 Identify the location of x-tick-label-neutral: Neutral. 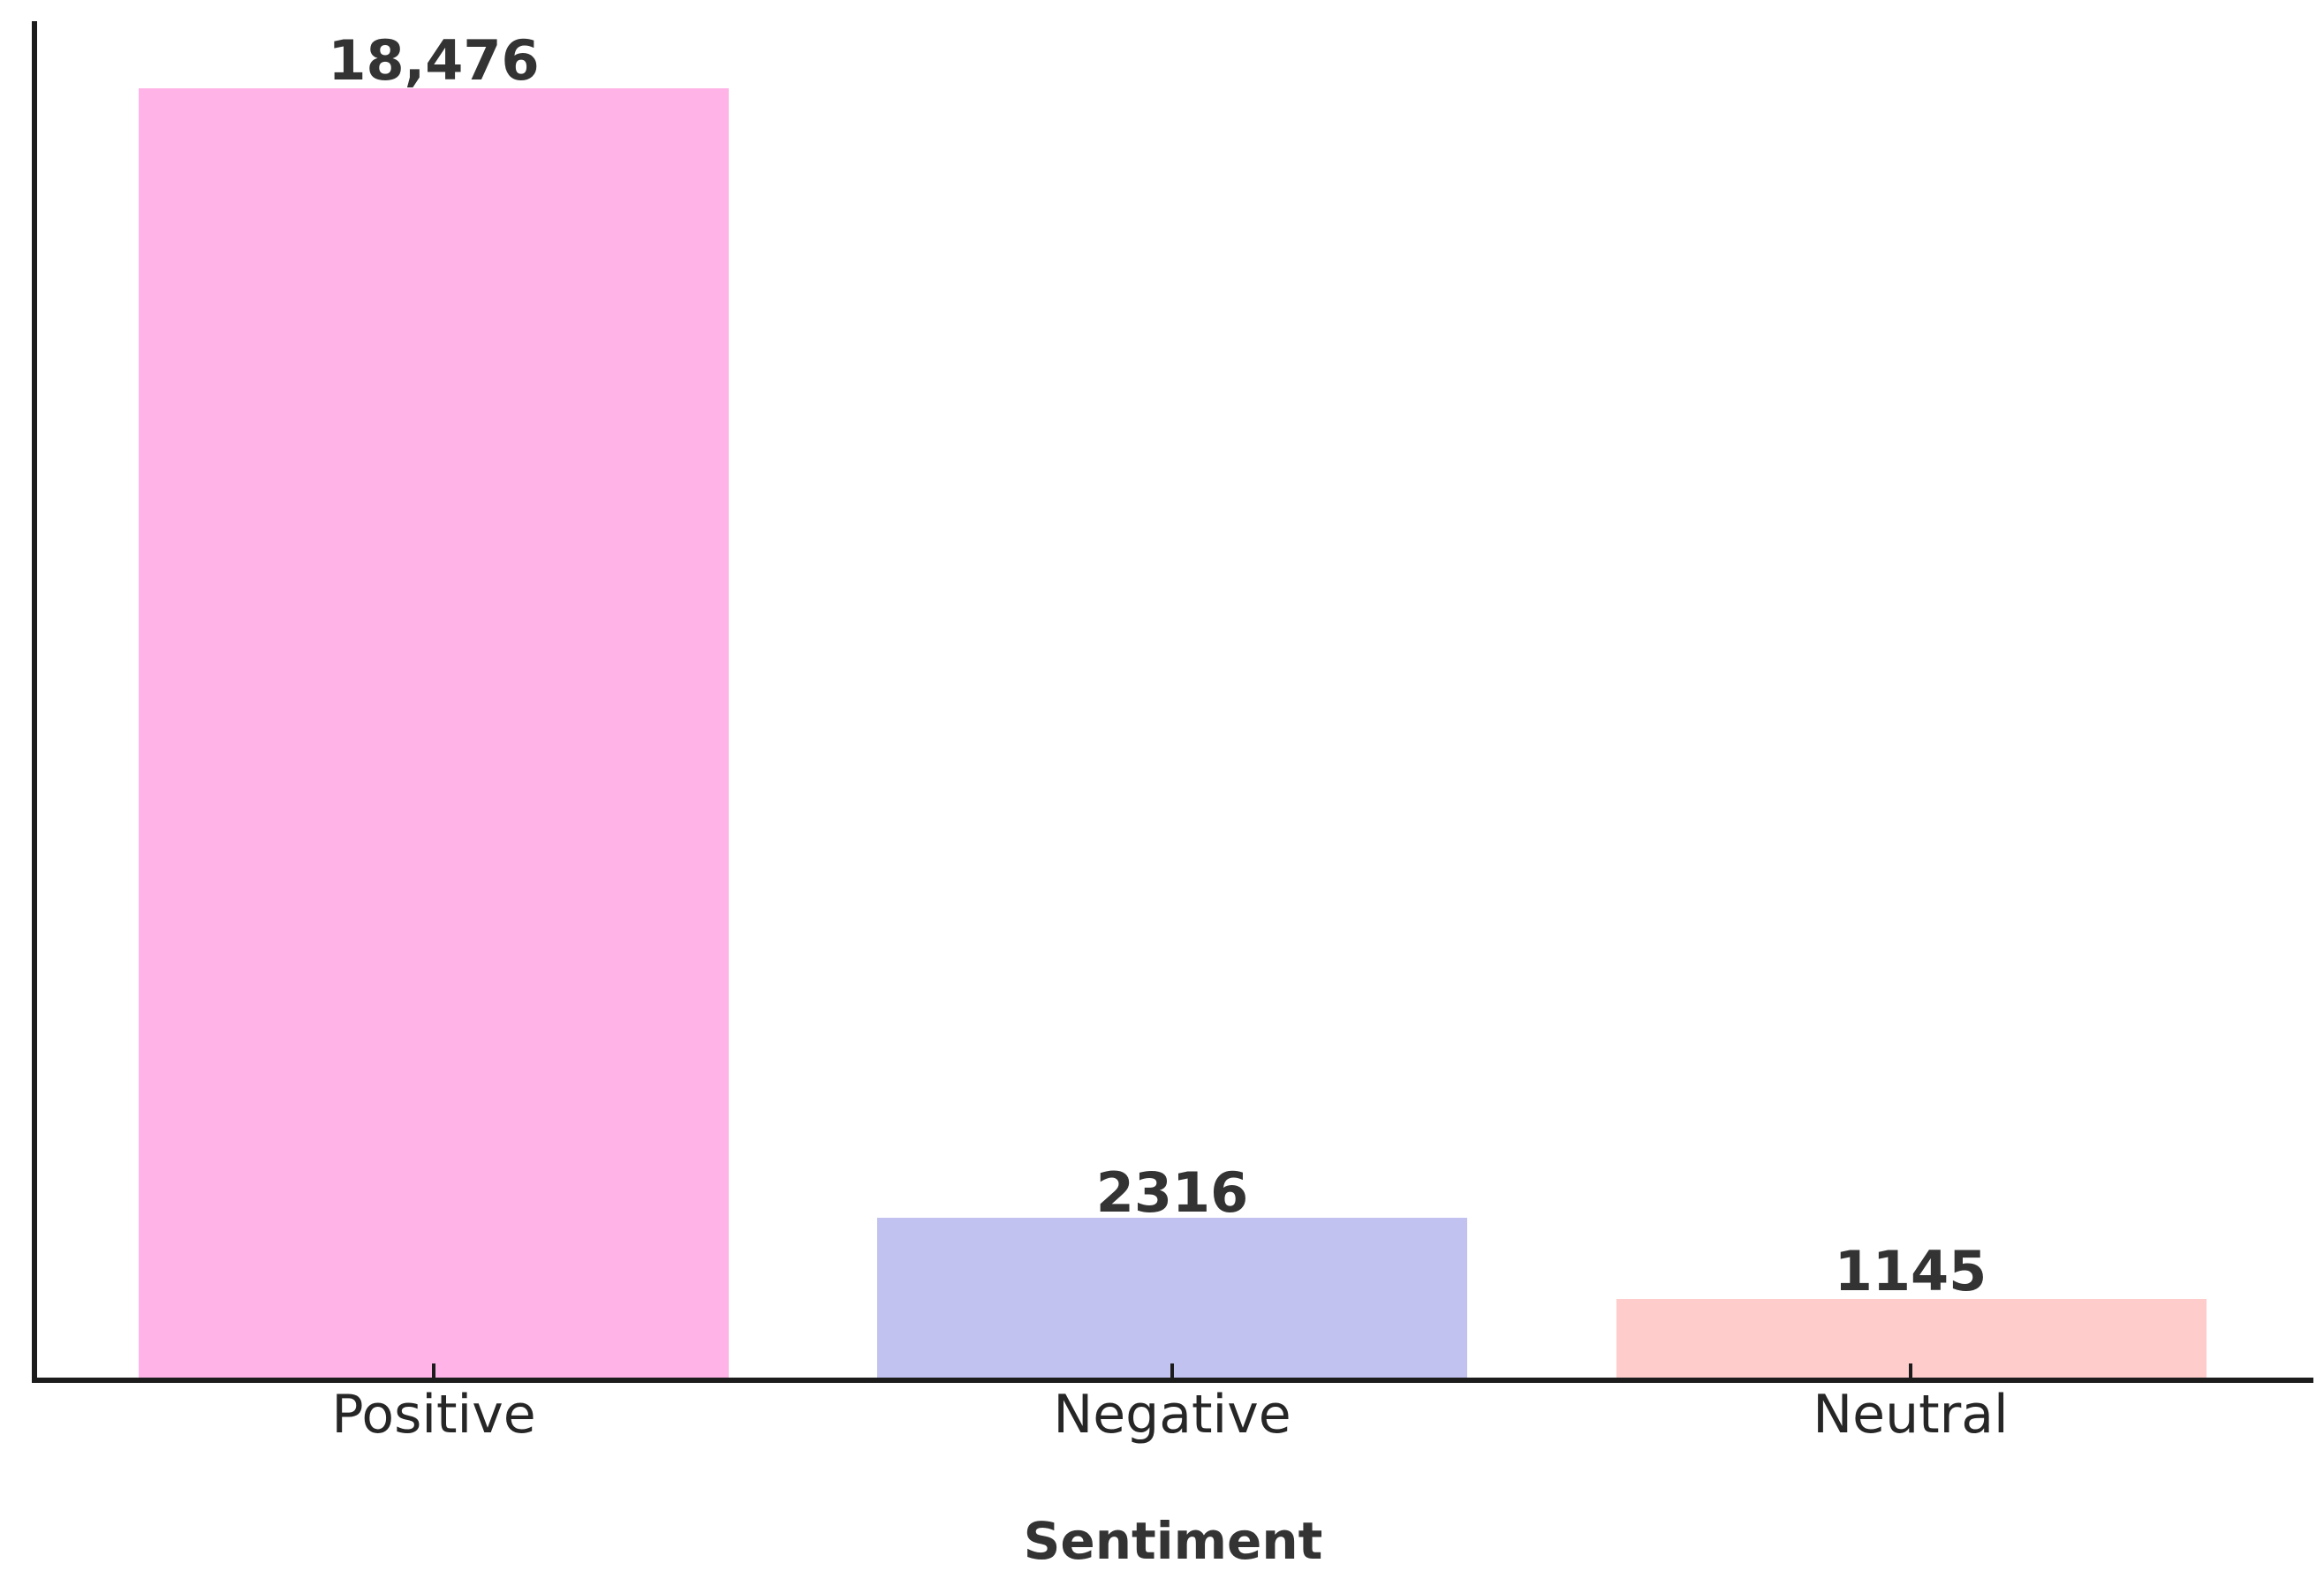
(1911, 1415).